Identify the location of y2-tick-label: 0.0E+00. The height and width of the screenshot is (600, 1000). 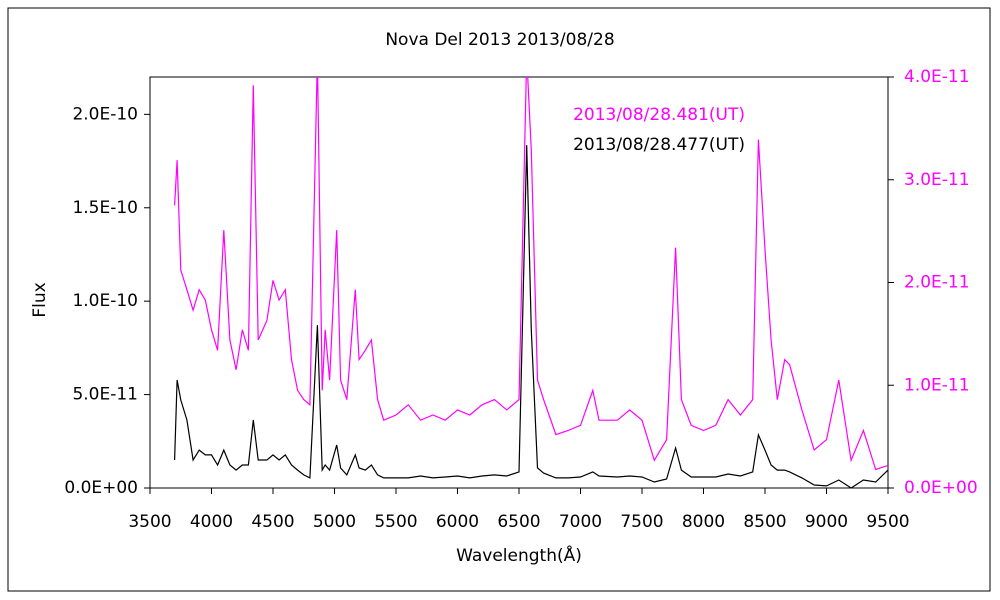
(941, 488).